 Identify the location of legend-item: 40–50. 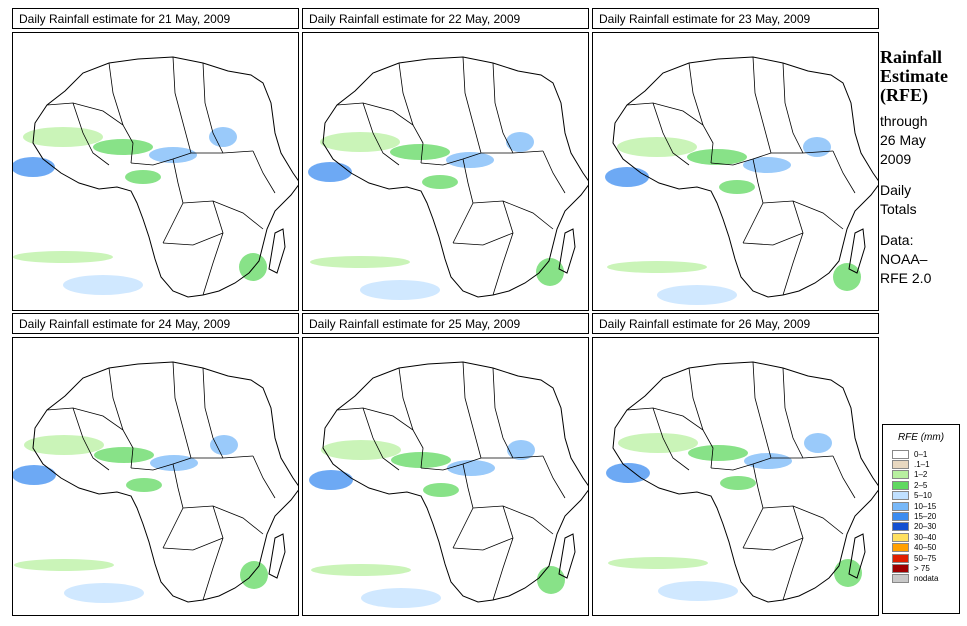
(921, 548).